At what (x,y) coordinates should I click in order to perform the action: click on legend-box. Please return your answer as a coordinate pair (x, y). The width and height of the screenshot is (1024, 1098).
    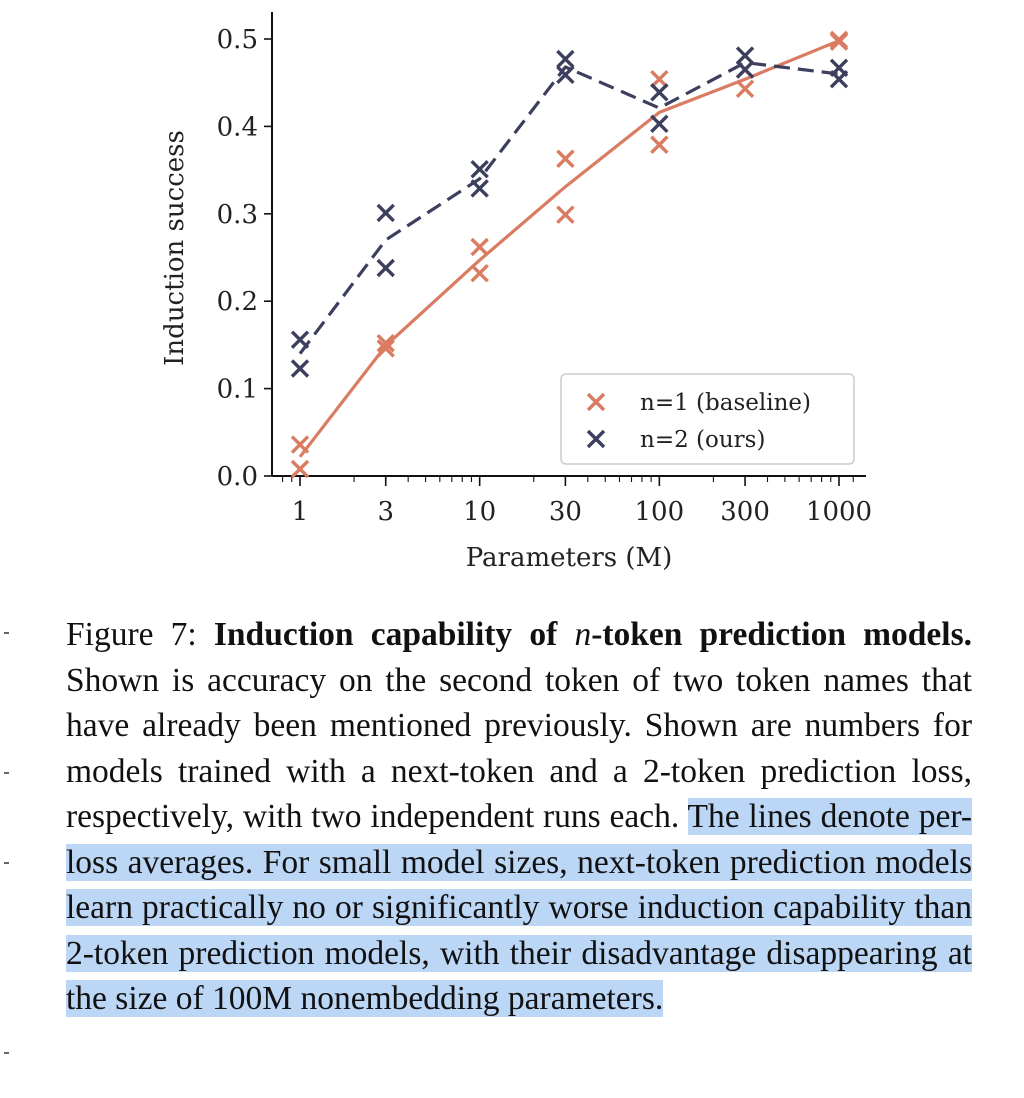
    Looking at the image, I should click on (707, 419).